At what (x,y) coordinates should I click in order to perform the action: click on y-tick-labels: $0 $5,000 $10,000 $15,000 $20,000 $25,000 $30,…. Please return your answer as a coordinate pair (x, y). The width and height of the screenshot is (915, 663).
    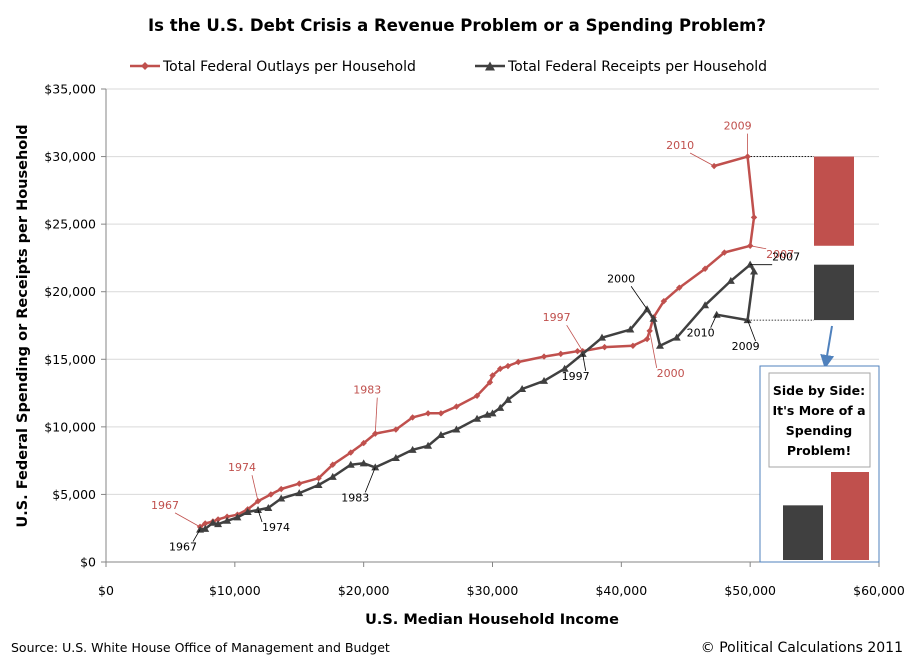
    Looking at the image, I should click on (70, 326).